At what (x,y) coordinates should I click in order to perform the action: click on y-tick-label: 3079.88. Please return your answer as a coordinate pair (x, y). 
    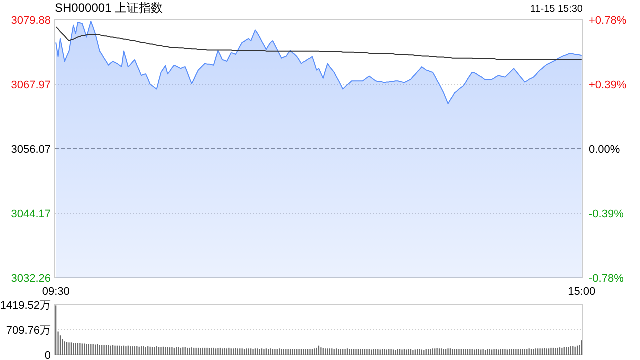
    Looking at the image, I should click on (31, 21).